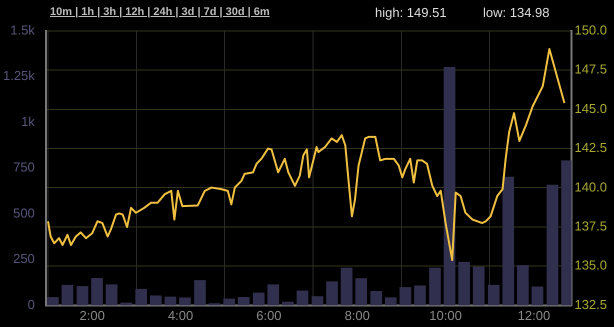 This screenshot has width=614, height=327. I want to click on text: low: 134.98, so click(516, 12).